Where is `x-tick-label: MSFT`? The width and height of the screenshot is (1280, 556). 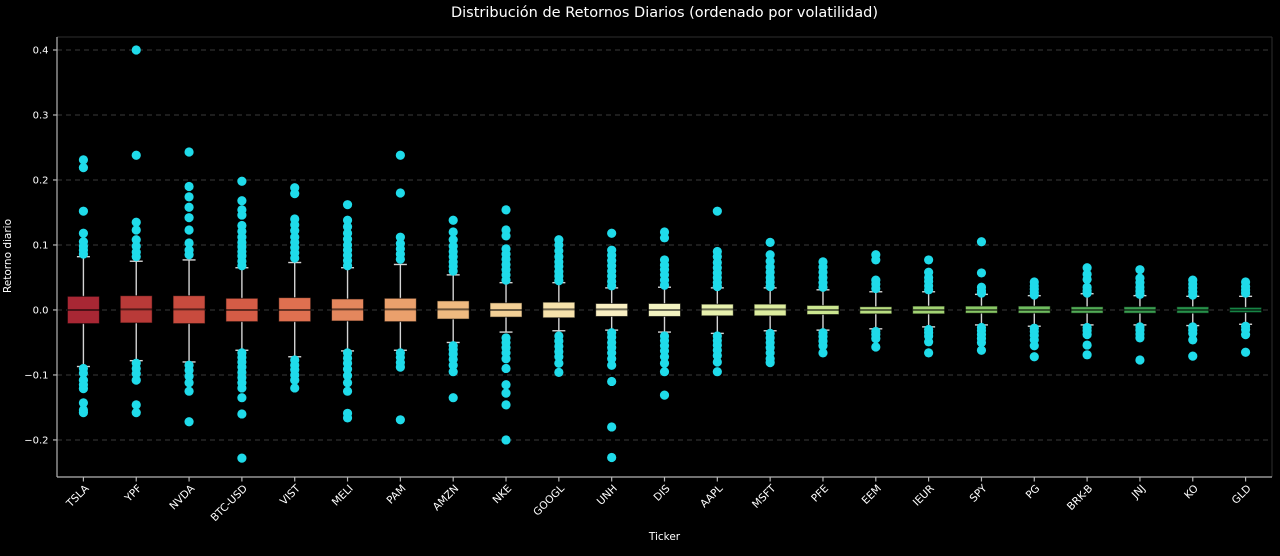 x-tick-label: MSFT is located at coordinates (764, 496).